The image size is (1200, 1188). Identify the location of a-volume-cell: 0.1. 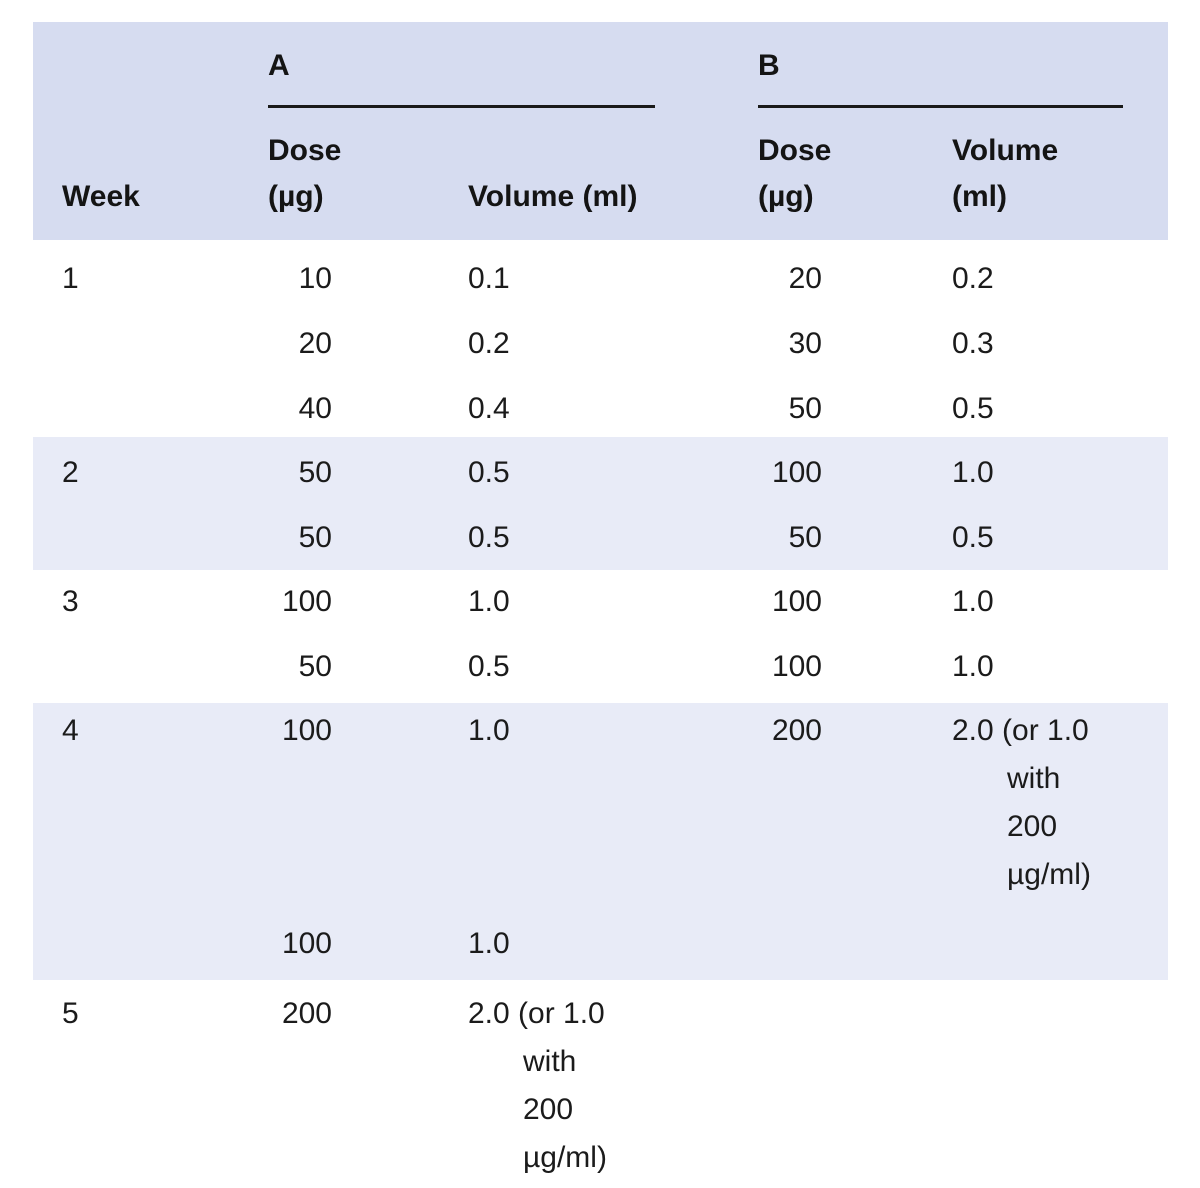
(489, 278).